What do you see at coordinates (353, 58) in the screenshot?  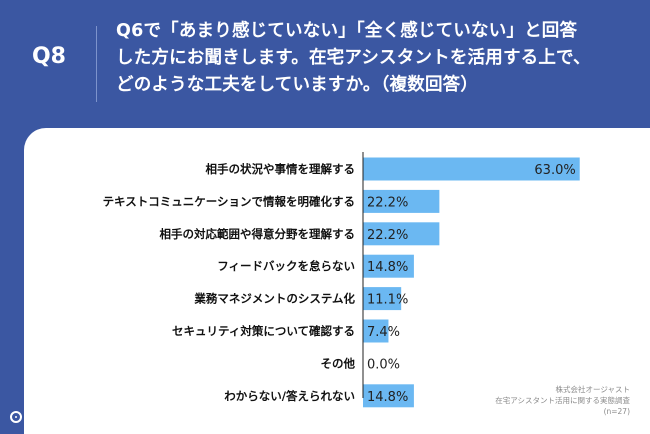 I see `question-line: した方にお聞きします。在宅アシスタントを活用する上で、` at bounding box center [353, 58].